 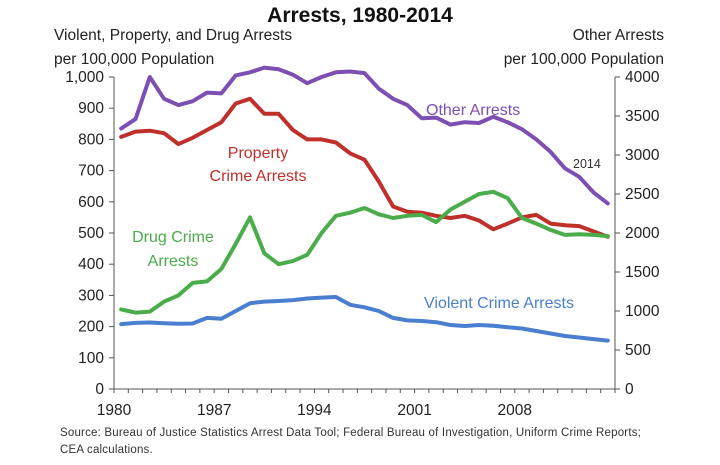 I want to click on left-tick-label: 700, so click(x=91, y=171).